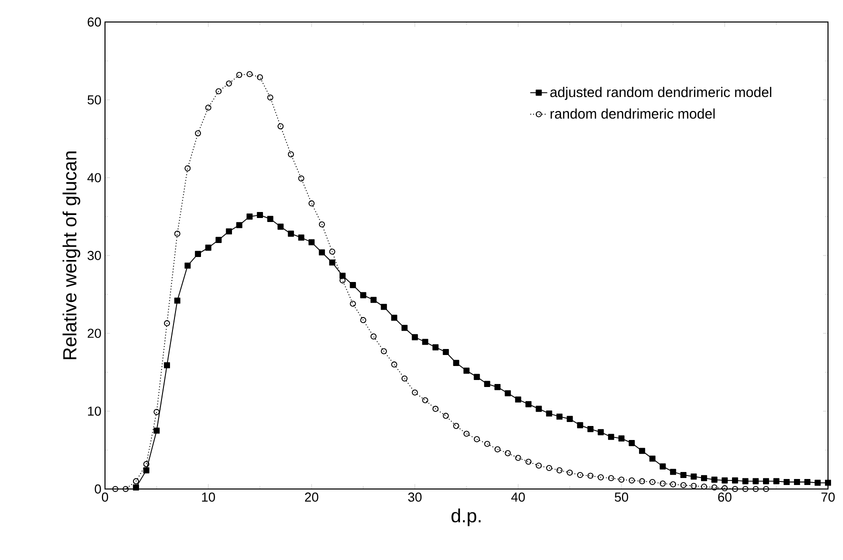 Image resolution: width=843 pixels, height=560 pixels. I want to click on legend-label: adjusted random dendrimeric model, so click(661, 93).